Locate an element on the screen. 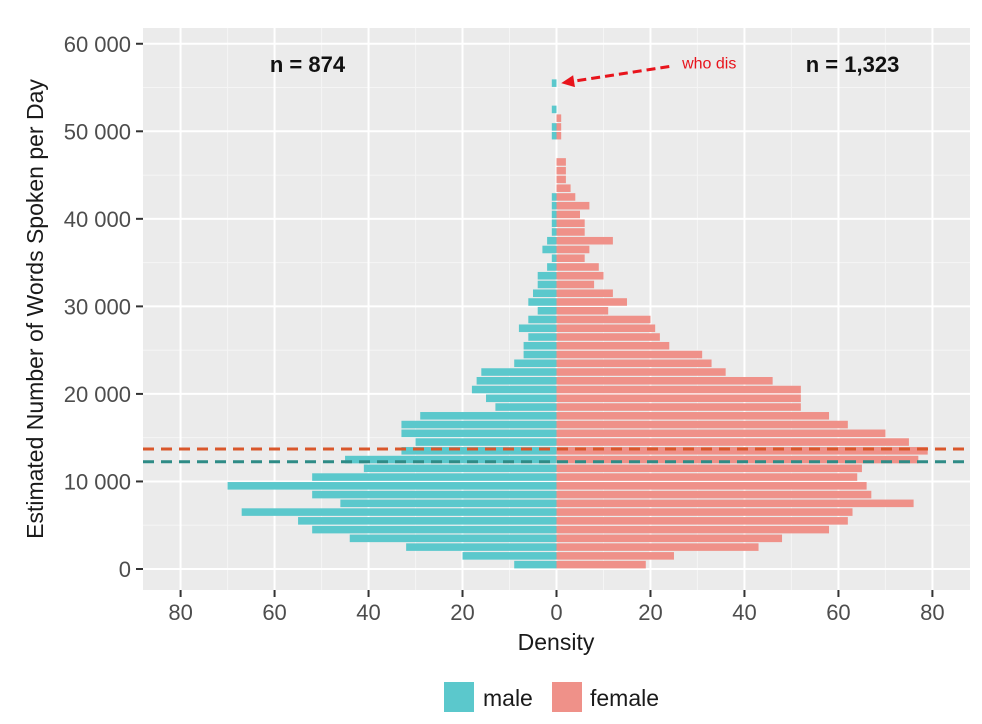 The width and height of the screenshot is (982, 724). x-tick-label: 0 is located at coordinates (556, 612).